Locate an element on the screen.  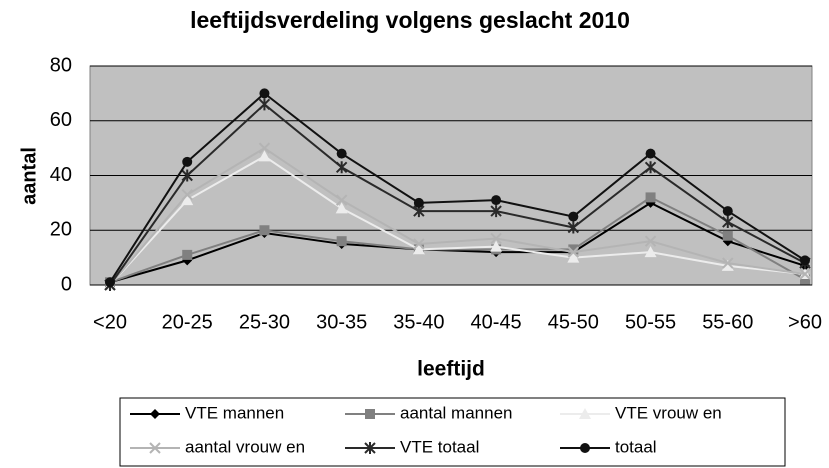
x-tick-label: 50-55 is located at coordinates (650, 322).